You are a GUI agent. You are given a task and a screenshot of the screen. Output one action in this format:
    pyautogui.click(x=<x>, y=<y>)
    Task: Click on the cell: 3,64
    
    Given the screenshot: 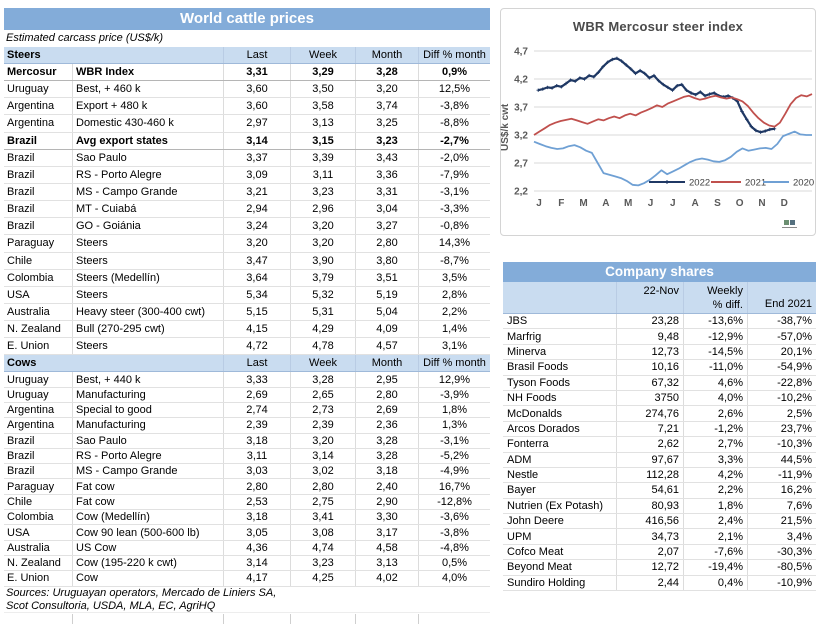 What is the action you would take?
    pyautogui.click(x=256, y=277)
    